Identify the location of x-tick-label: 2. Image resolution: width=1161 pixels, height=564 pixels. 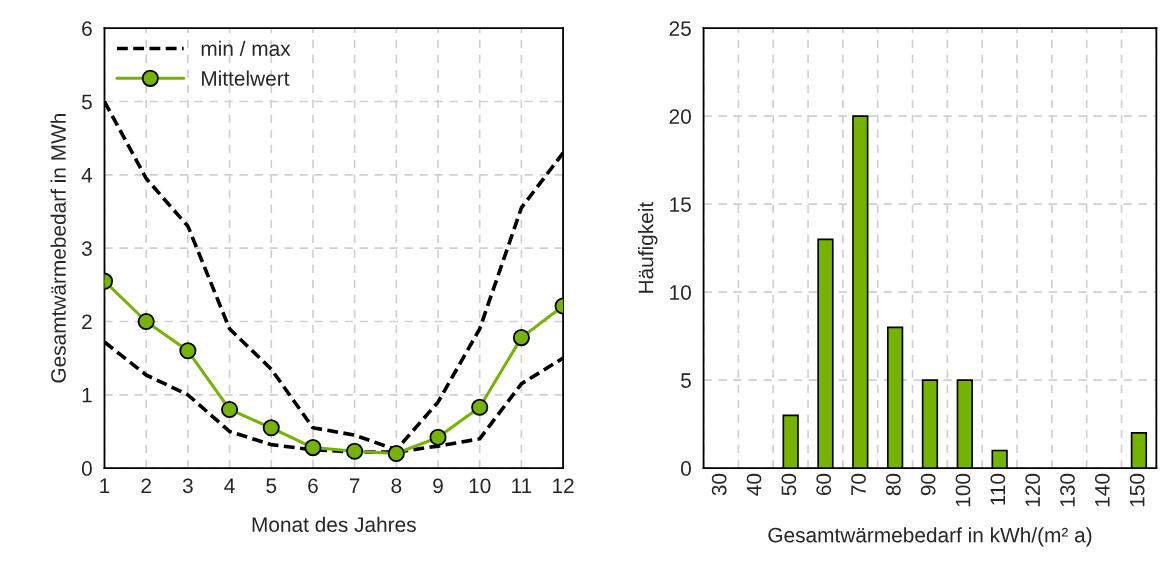
(146, 485).